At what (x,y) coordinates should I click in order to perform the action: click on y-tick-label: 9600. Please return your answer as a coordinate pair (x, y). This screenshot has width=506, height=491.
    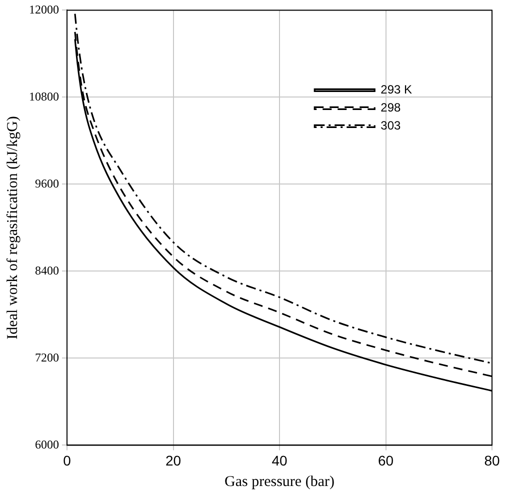
    Looking at the image, I should click on (47, 183).